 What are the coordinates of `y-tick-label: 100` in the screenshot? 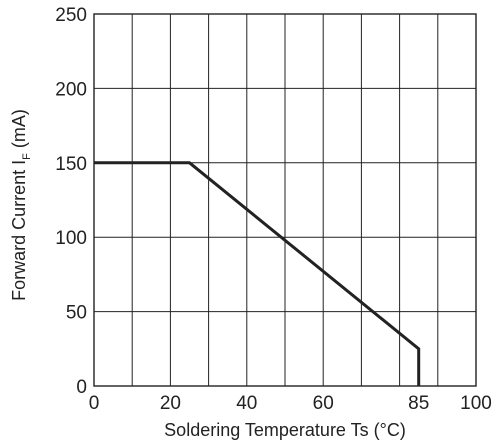 It's located at (71, 238).